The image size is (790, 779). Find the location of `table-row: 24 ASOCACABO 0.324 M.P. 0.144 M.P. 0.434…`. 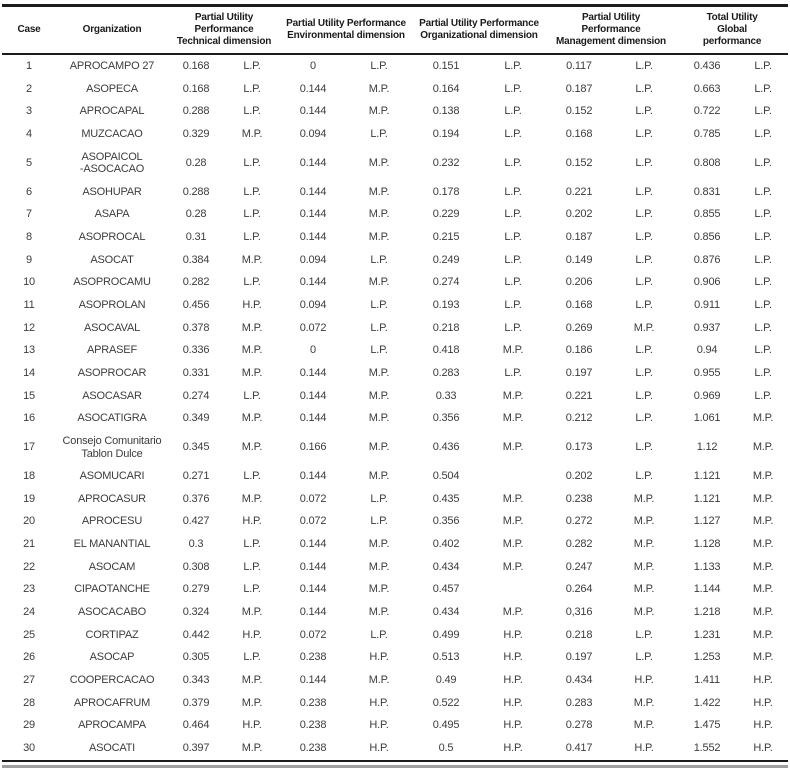

table-row: 24 ASOCACABO 0.324 M.P. 0.144 M.P. 0.434… is located at coordinates (395, 612).